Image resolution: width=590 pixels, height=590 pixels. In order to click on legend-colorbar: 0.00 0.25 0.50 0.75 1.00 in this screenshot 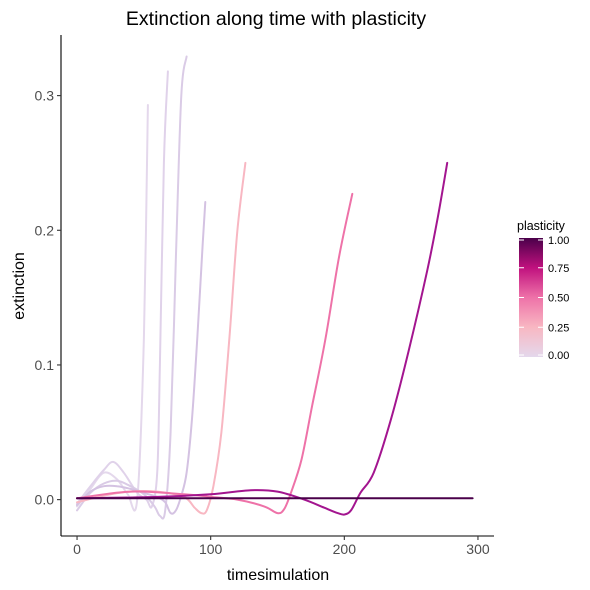, I will do `click(544, 298)`.